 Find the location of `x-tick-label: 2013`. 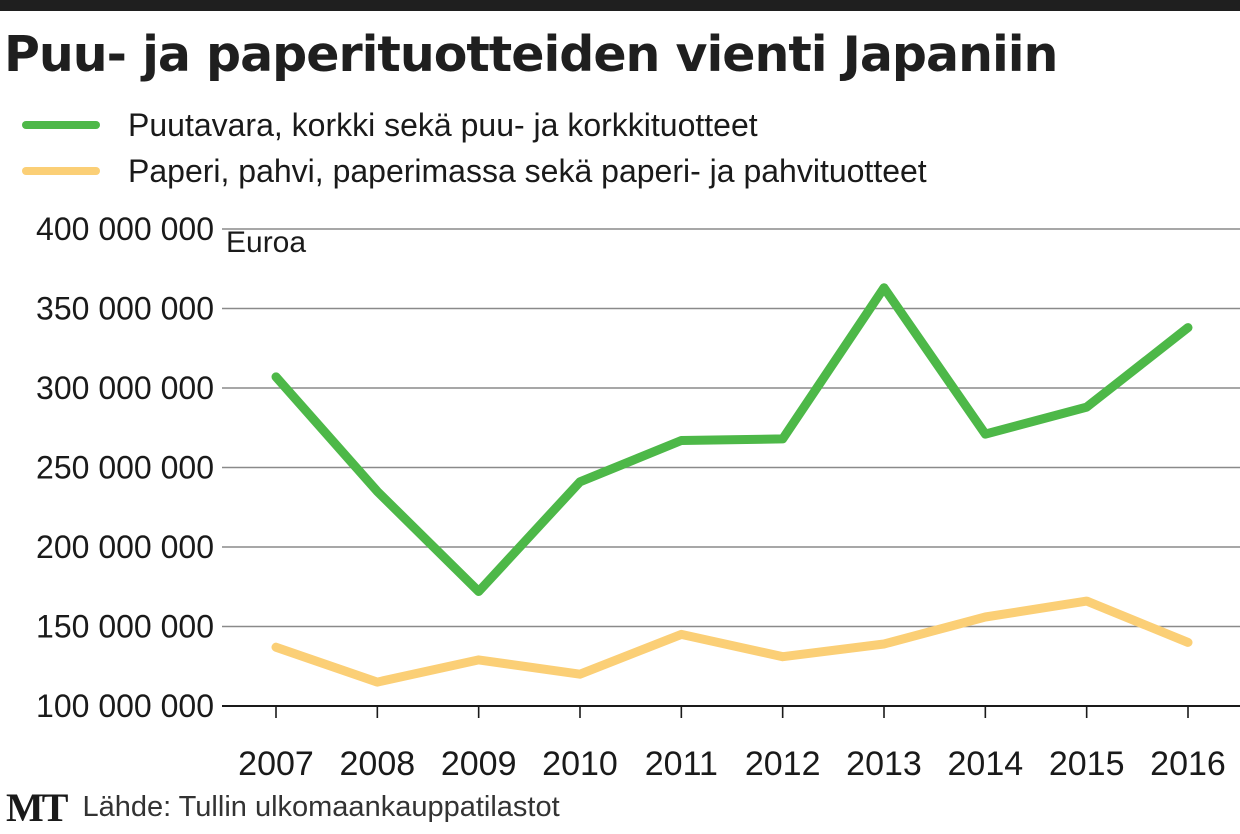

x-tick-label: 2013 is located at coordinates (884, 764).